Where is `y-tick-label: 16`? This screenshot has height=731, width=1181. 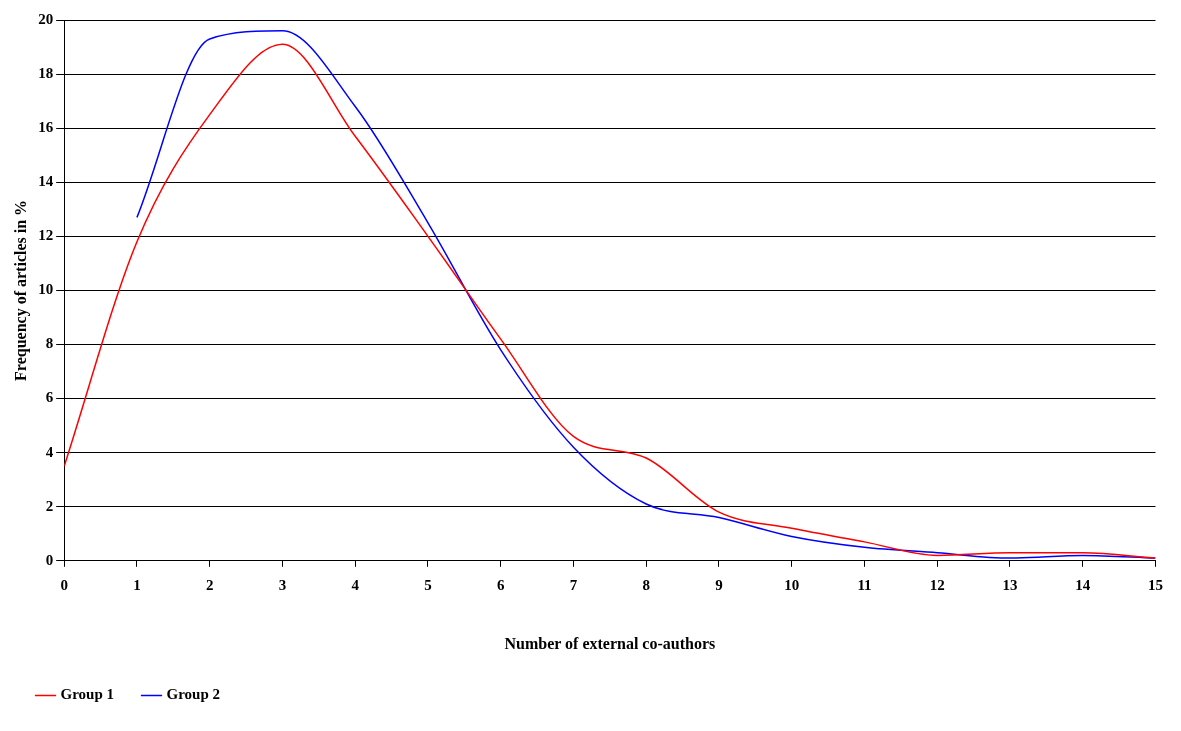
y-tick-label: 16 is located at coordinates (46, 127).